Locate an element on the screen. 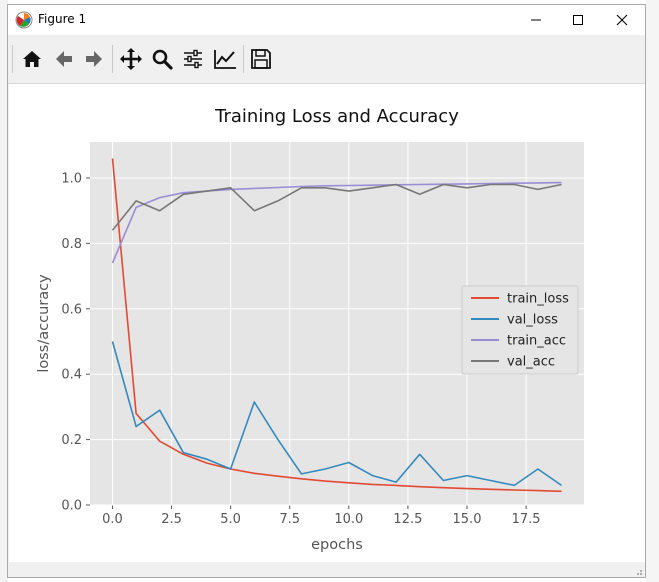 This screenshot has width=659, height=582. series-line-val-acc is located at coordinates (336, 207).